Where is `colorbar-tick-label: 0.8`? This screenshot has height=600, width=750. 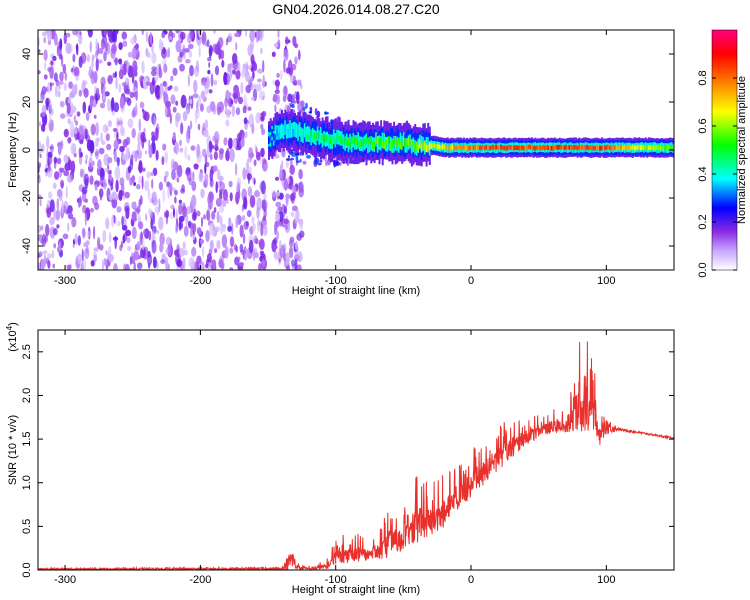
colorbar-tick-label: 0.8 is located at coordinates (703, 77).